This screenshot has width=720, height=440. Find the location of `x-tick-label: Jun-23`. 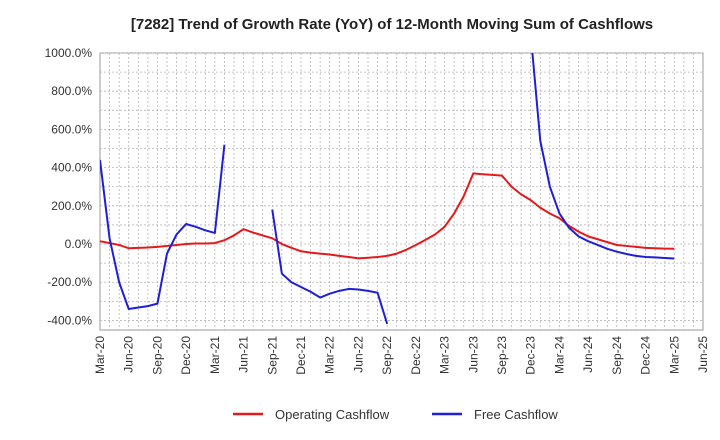

x-tick-label: Jun-23 is located at coordinates (473, 354).